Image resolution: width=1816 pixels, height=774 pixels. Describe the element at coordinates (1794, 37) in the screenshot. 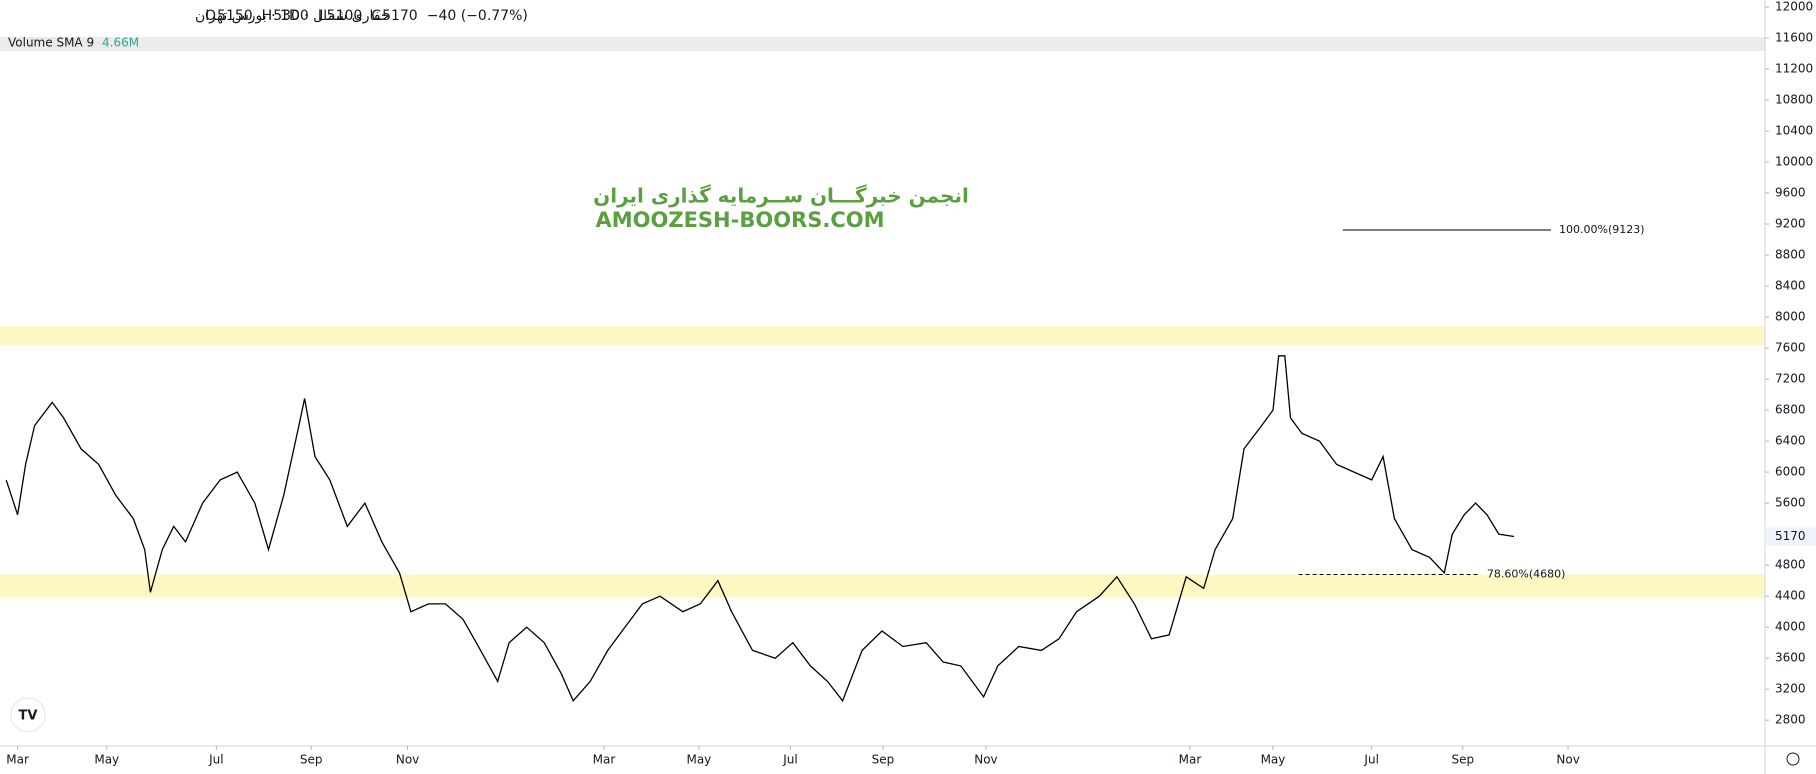

I see `y-tick-label: 11600` at that location.